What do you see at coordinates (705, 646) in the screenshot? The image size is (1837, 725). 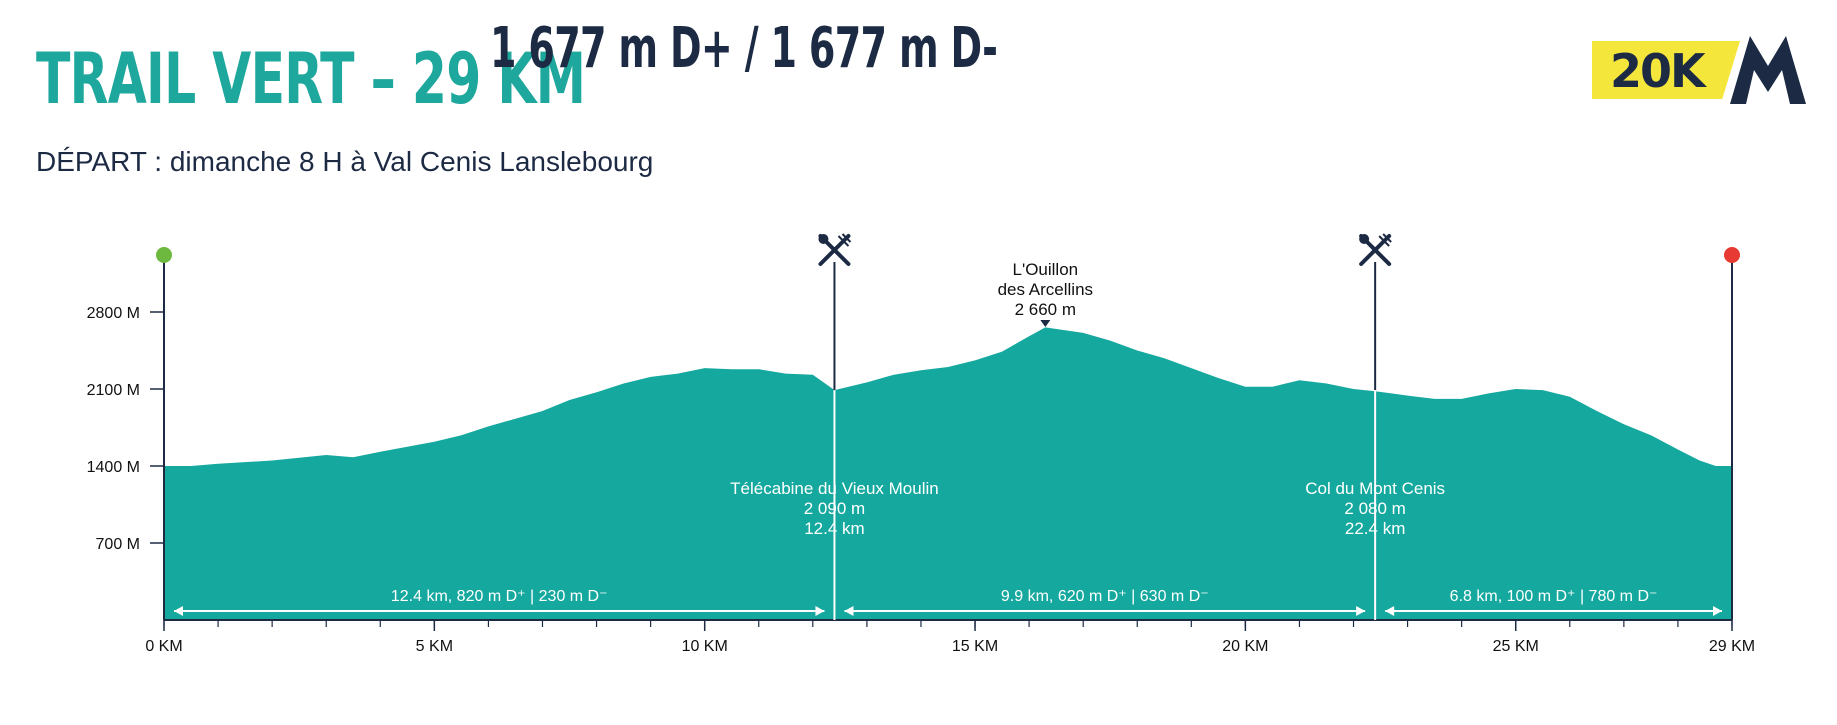 I see `x-tick-label: 10 KM` at bounding box center [705, 646].